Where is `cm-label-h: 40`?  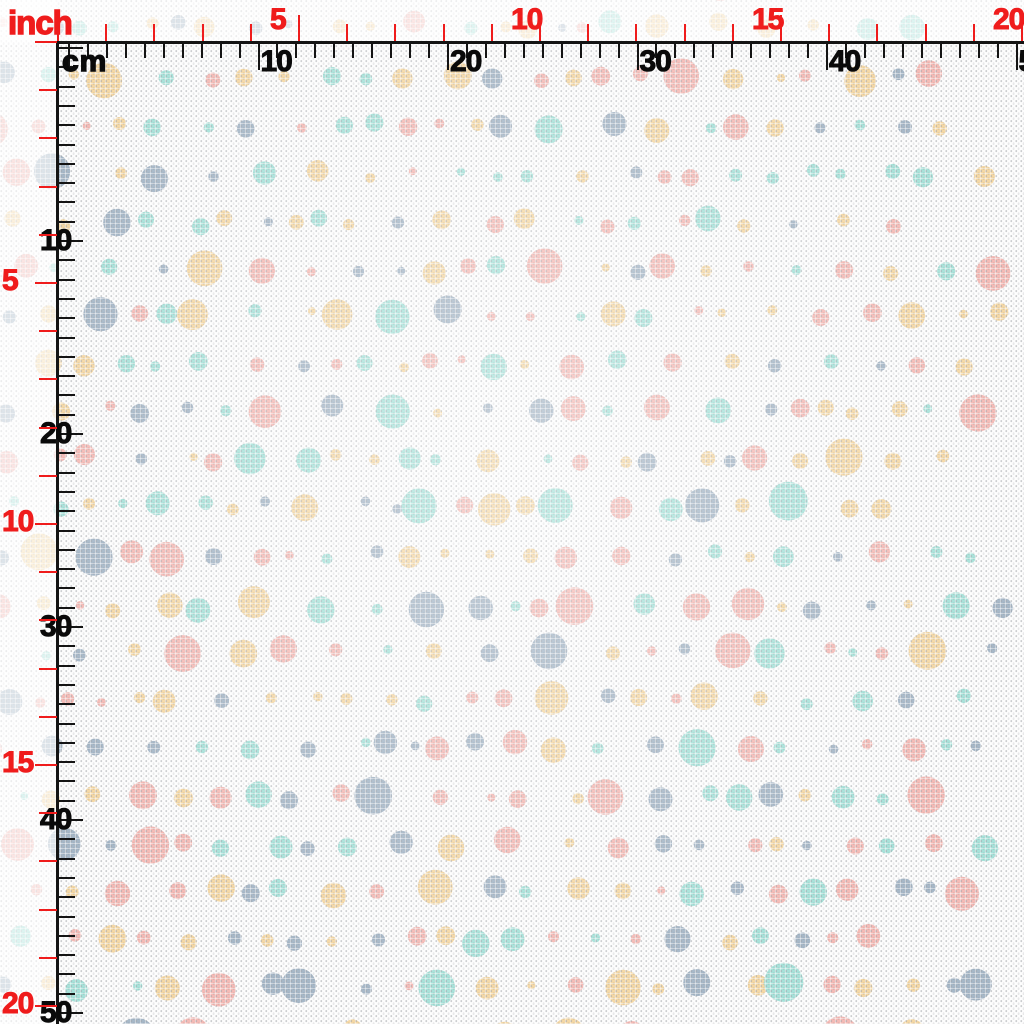 cm-label-h: 40 is located at coordinates (844, 61).